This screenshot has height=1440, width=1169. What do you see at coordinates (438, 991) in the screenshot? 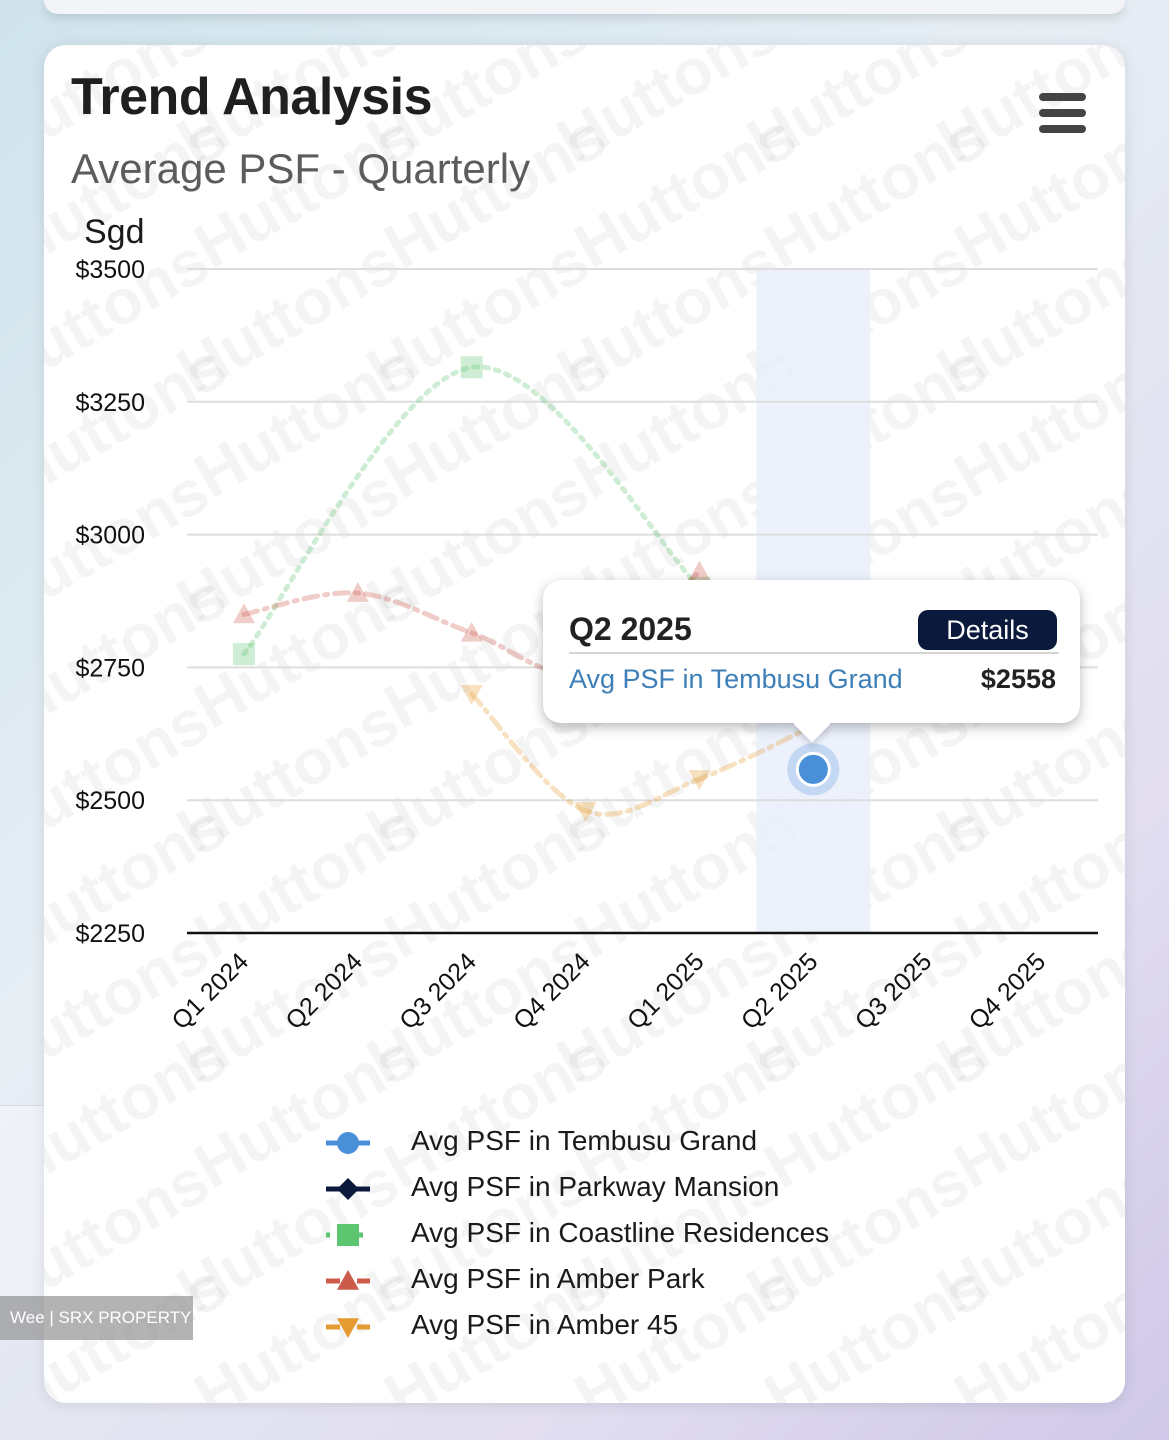
I see `x-tick-label: Q3 2024` at bounding box center [438, 991].